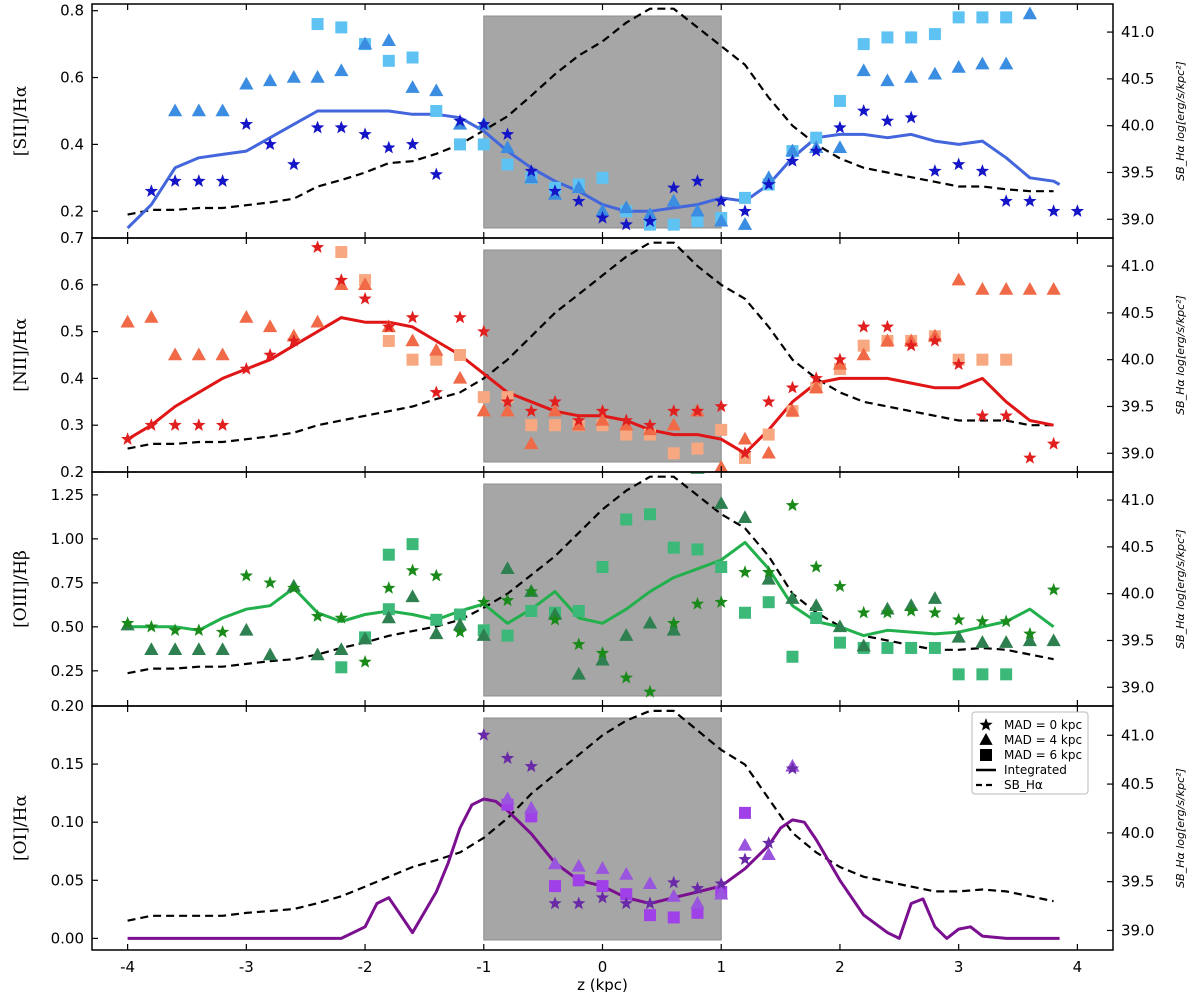  What do you see at coordinates (986, 724) in the screenshot?
I see `legend-star-icon` at bounding box center [986, 724].